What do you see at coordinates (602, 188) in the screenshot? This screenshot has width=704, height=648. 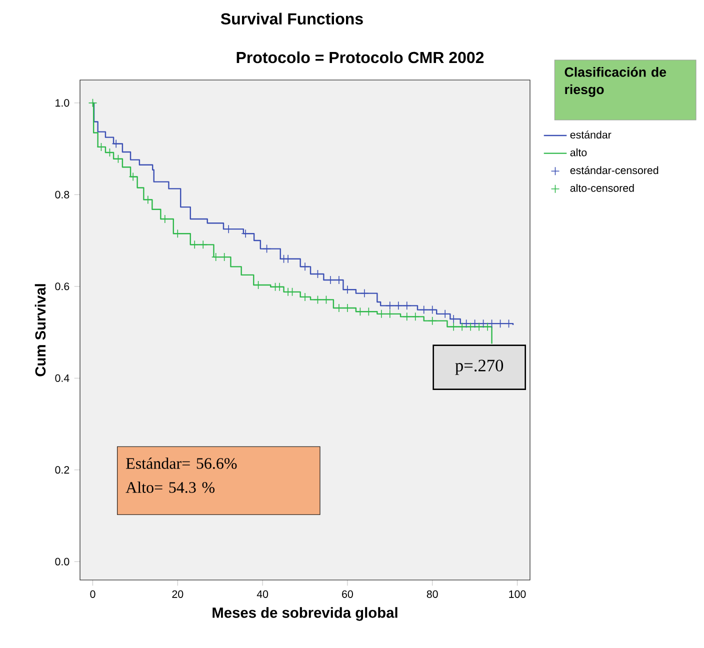 I see `legend-label: alto-censored` at bounding box center [602, 188].